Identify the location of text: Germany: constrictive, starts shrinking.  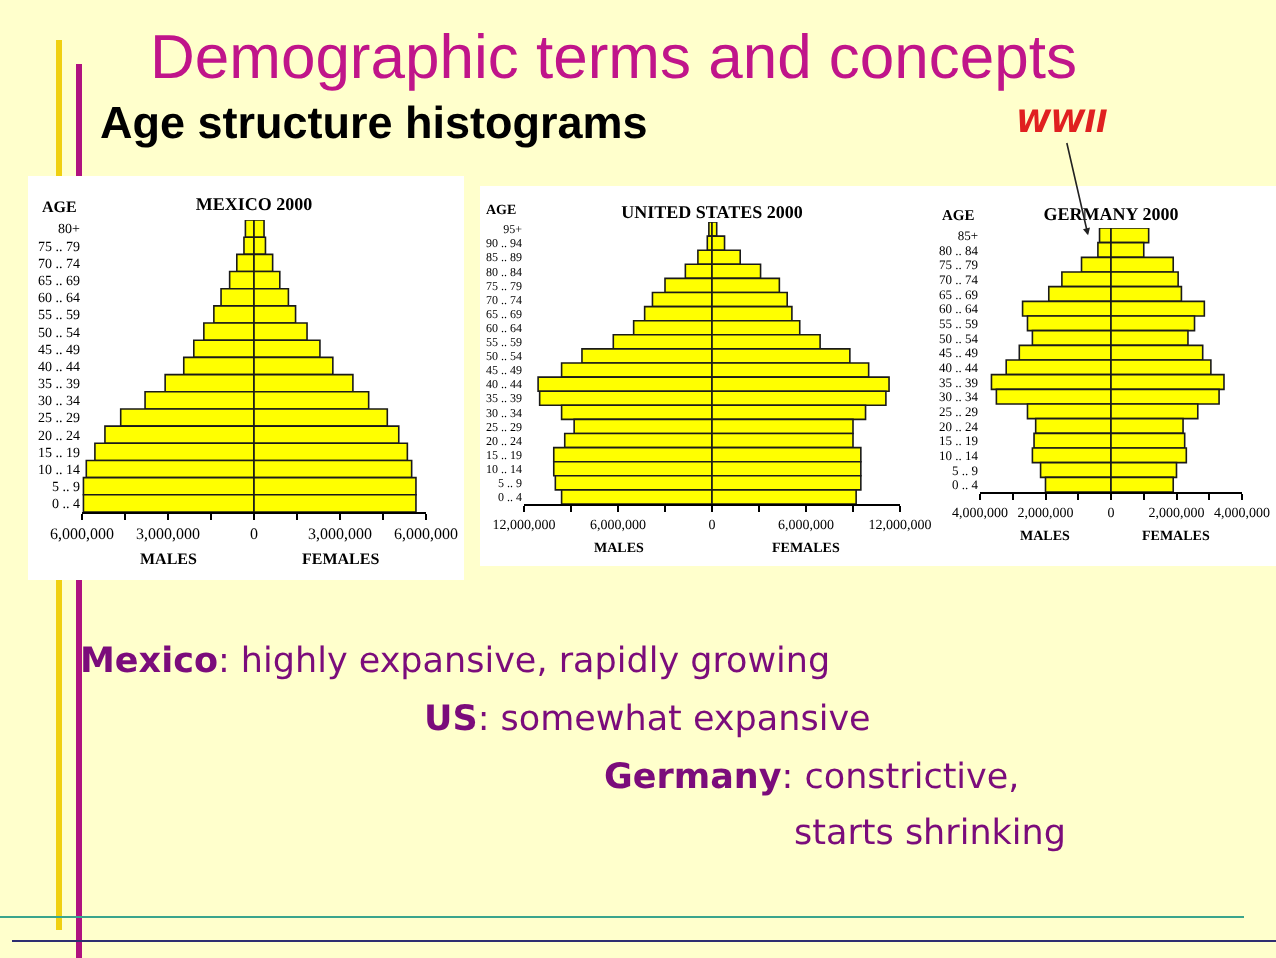
(835, 807).